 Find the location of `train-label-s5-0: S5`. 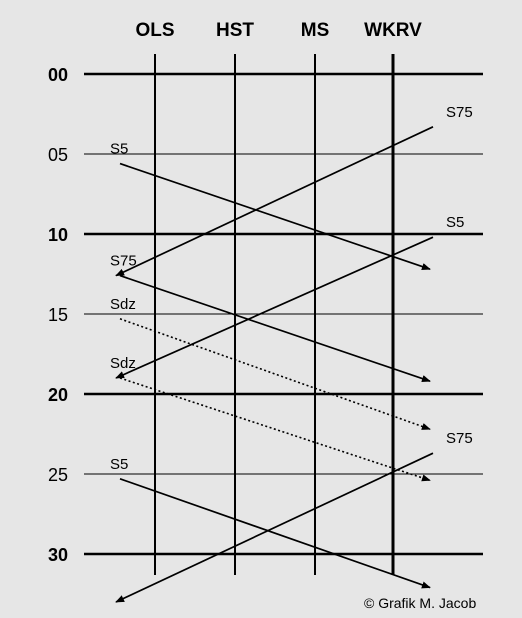

train-label-s5-0: S5 is located at coordinates (119, 149).